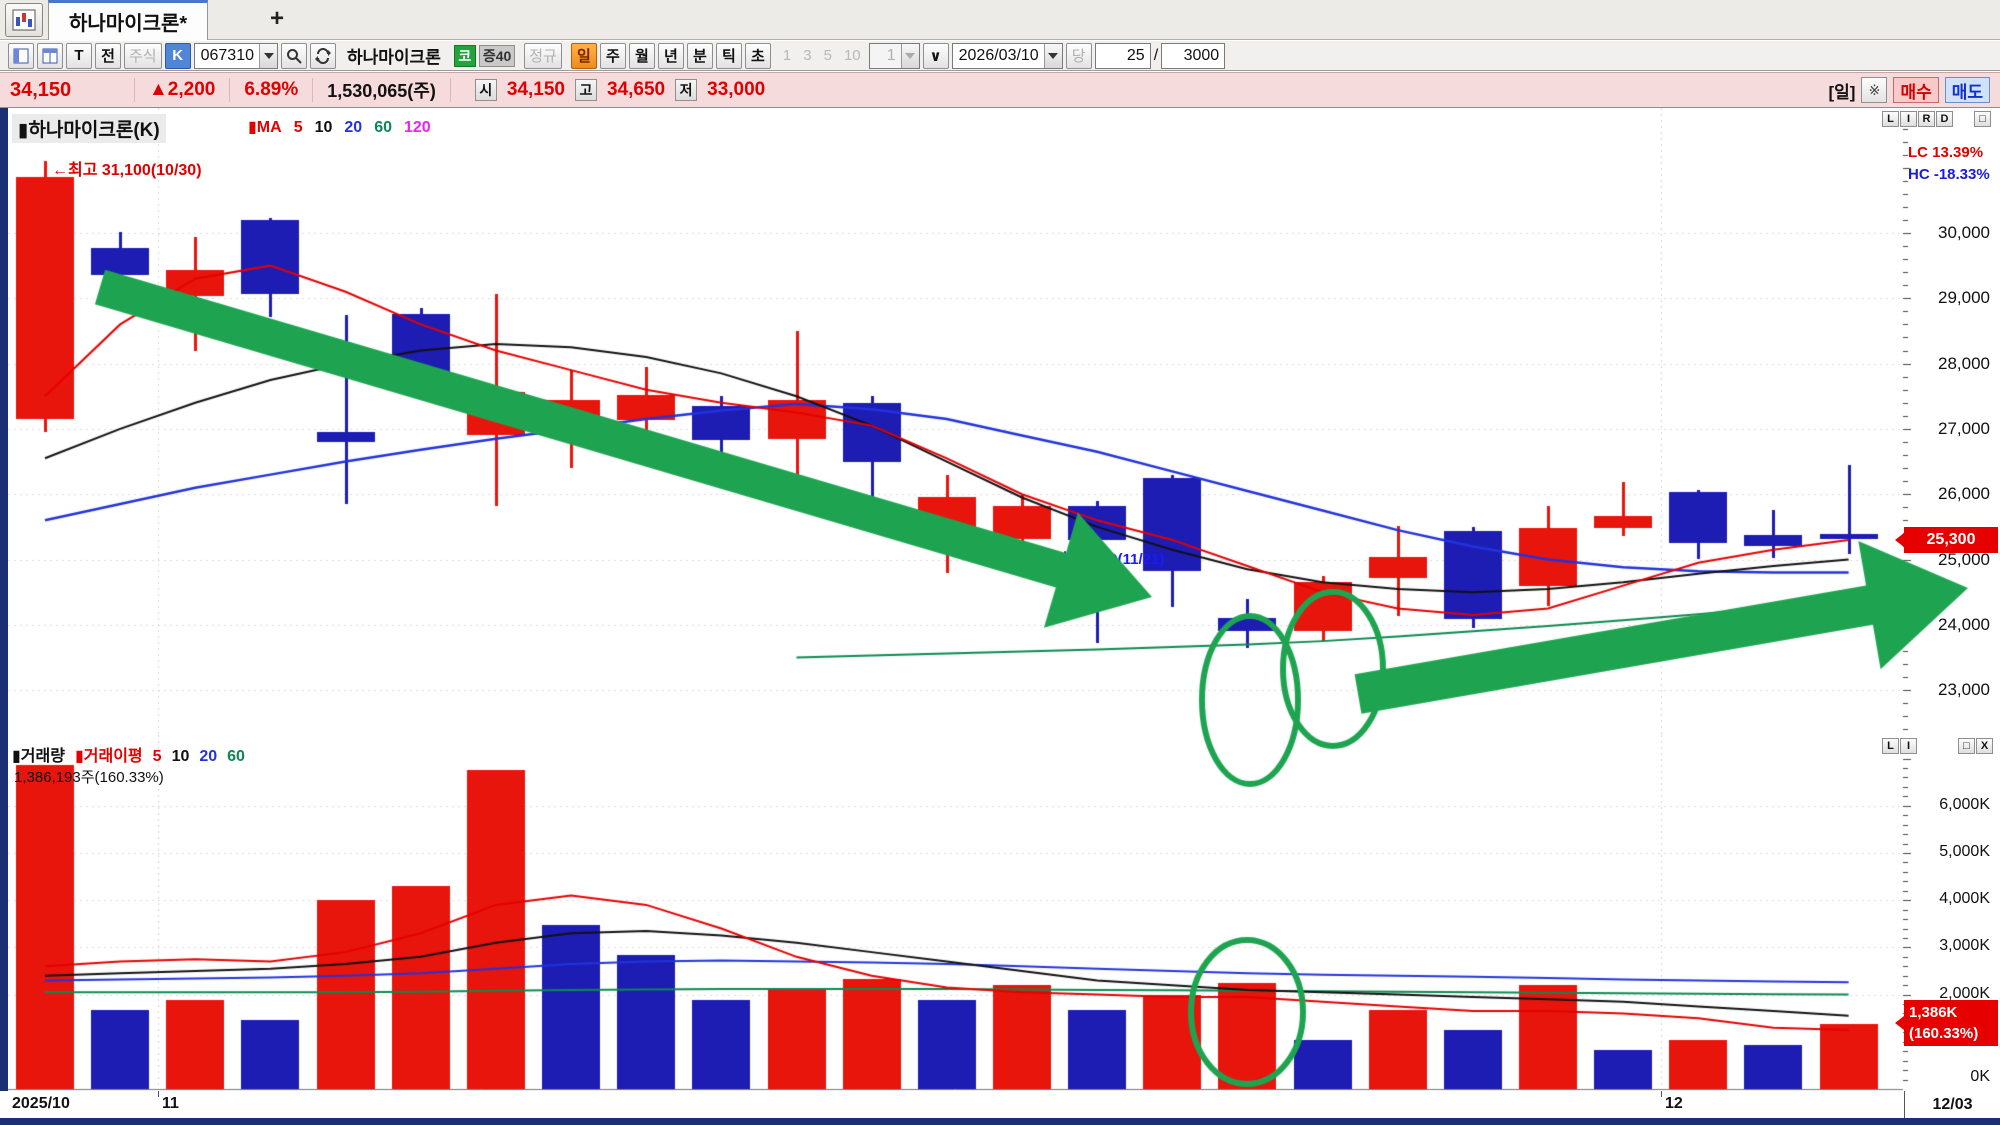 This screenshot has height=1125, width=2000. Describe the element at coordinates (822, 55) in the screenshot. I see `minute-number-group: 1 3 5 10` at that location.